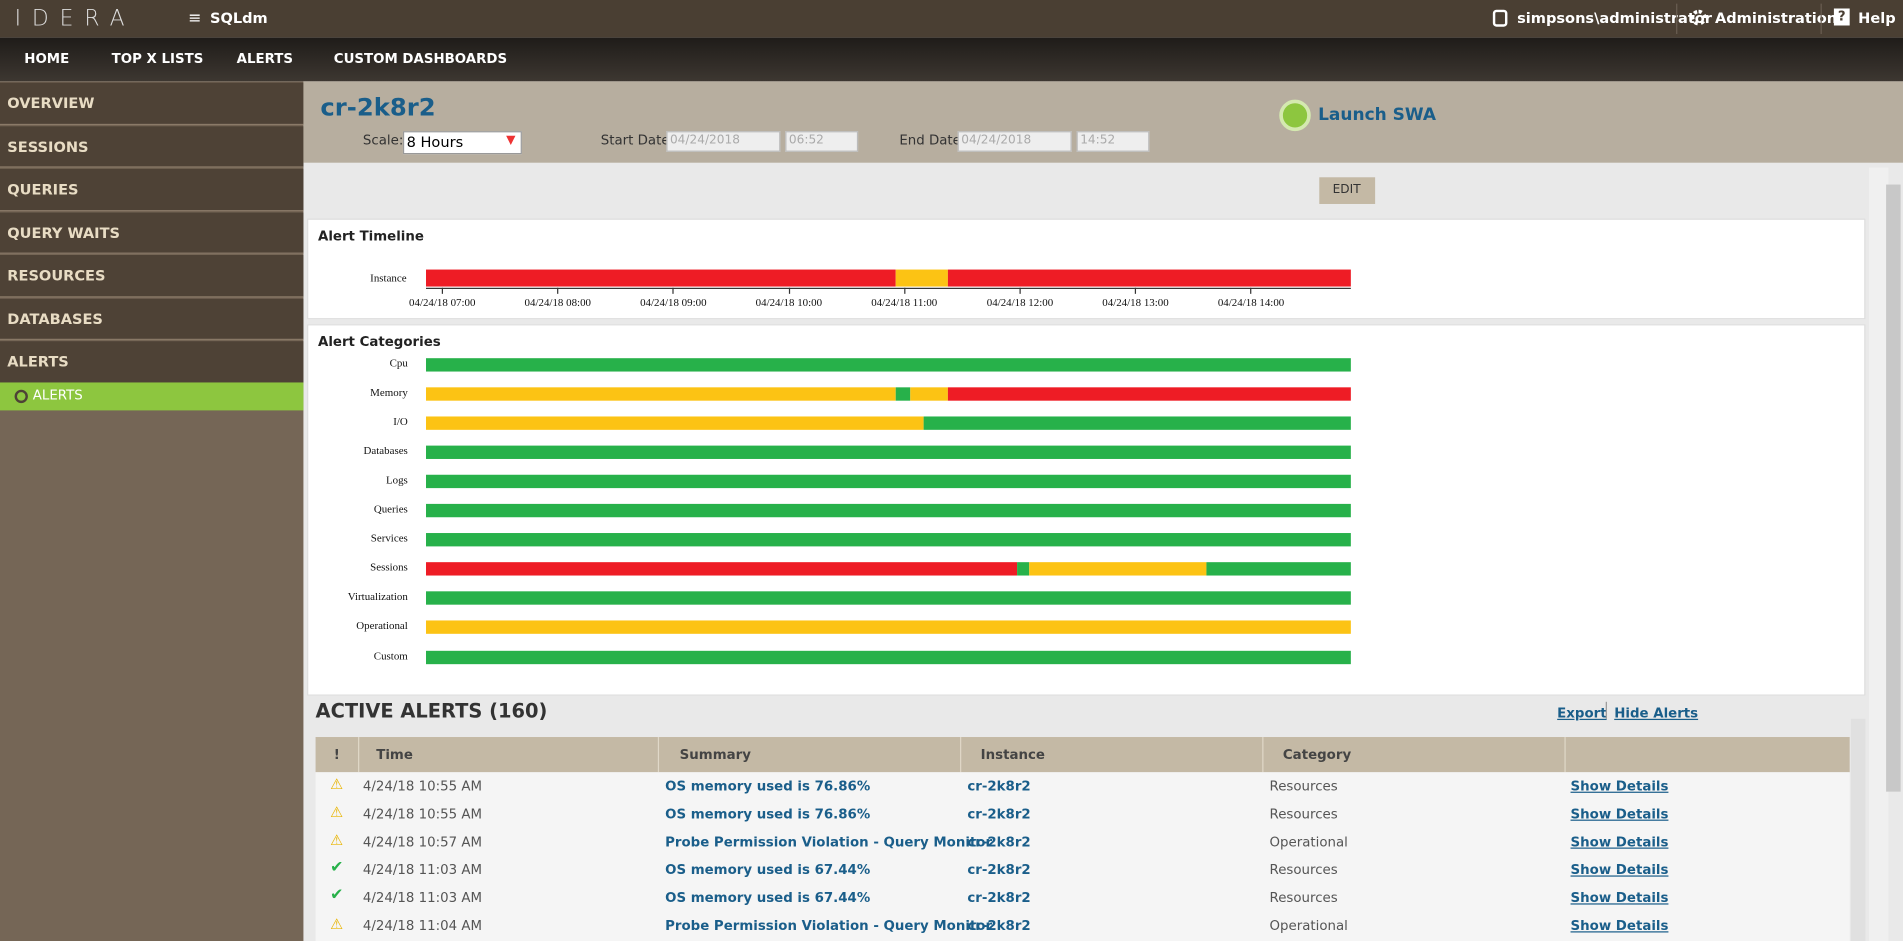 This screenshot has height=941, width=1903. Describe the element at coordinates (152, 275) in the screenshot. I see `sidebar-item: RESOURCES` at that location.